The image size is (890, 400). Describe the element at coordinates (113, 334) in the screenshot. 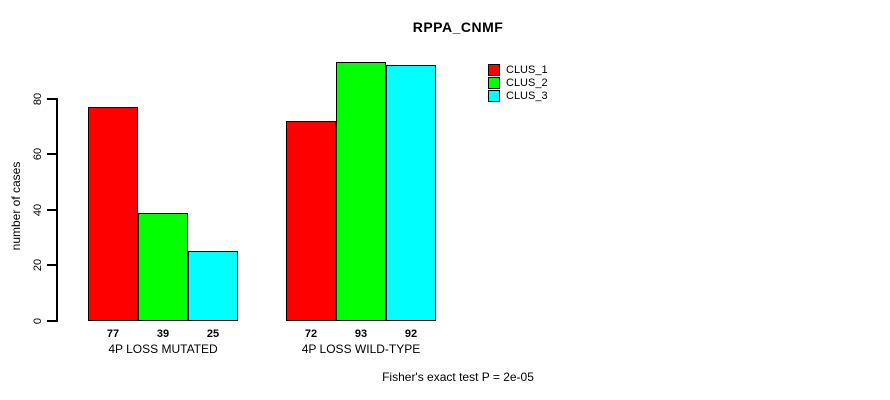

I see `bar-value-label: 77` at that location.